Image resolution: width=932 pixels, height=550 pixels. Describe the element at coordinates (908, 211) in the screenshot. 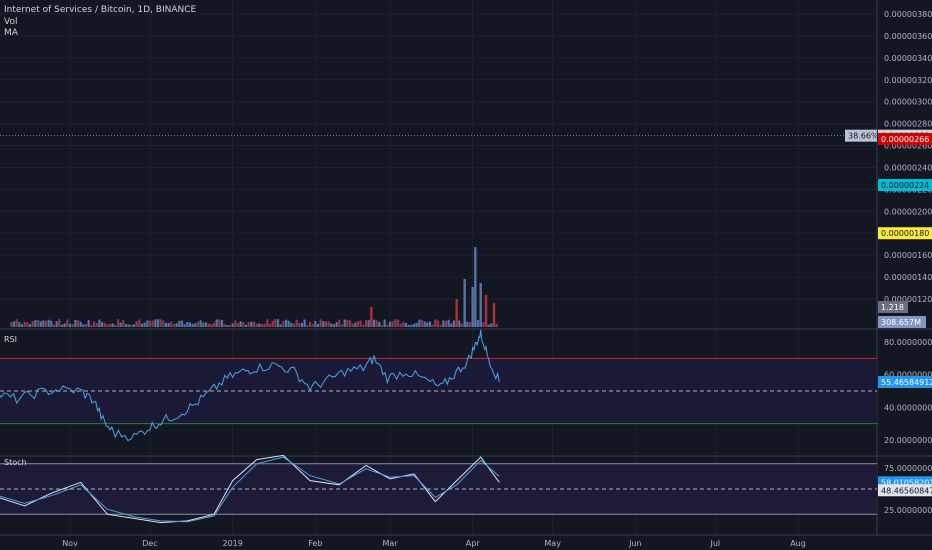

I see `price-tick-label: 0.00000200` at that location.